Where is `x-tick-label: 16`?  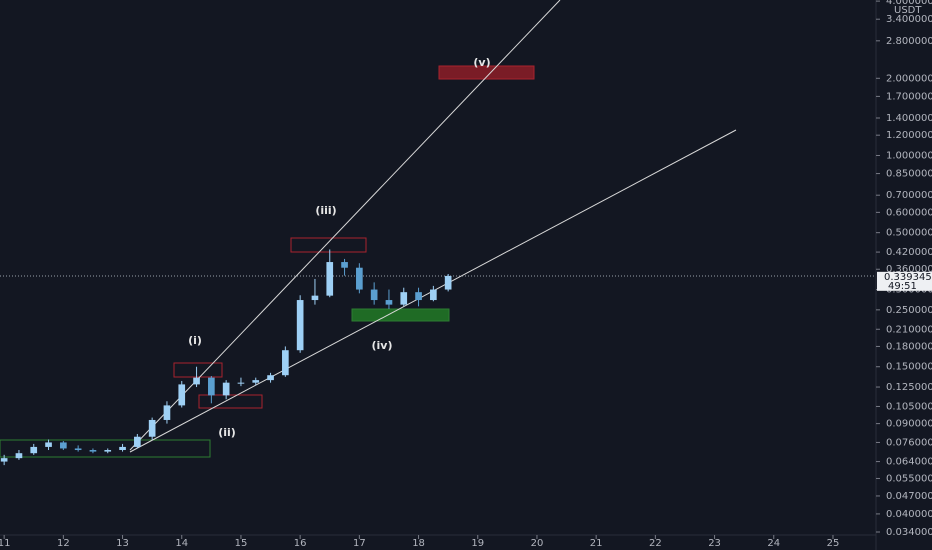
x-tick-label: 16 is located at coordinates (300, 543).